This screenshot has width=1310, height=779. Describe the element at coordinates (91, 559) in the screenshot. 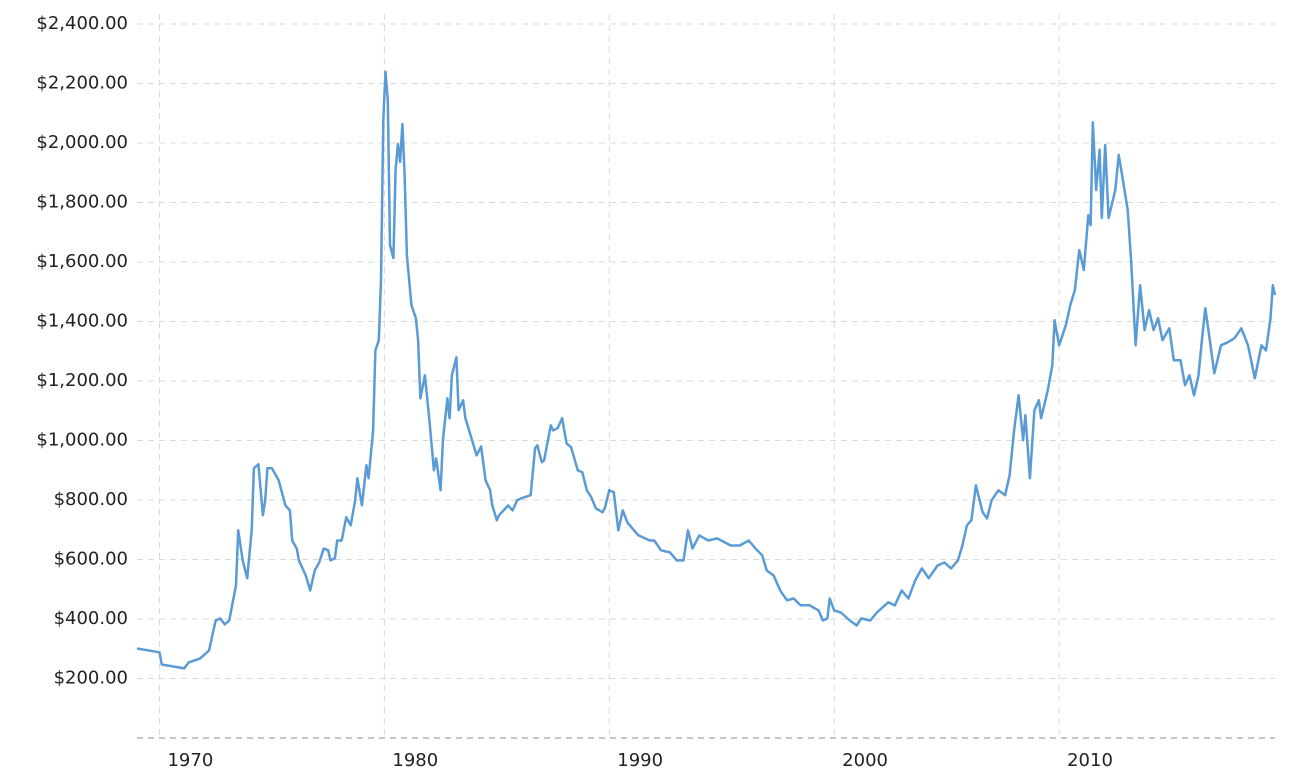

I see `y-tick-label: $600.00` at that location.